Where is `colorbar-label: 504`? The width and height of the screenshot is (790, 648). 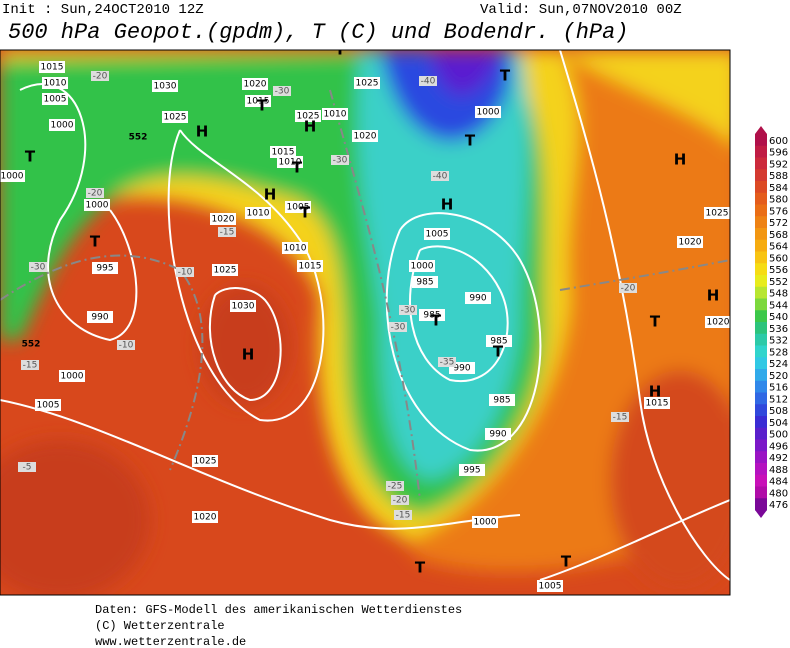 colorbar-label: 504 is located at coordinates (778, 423).